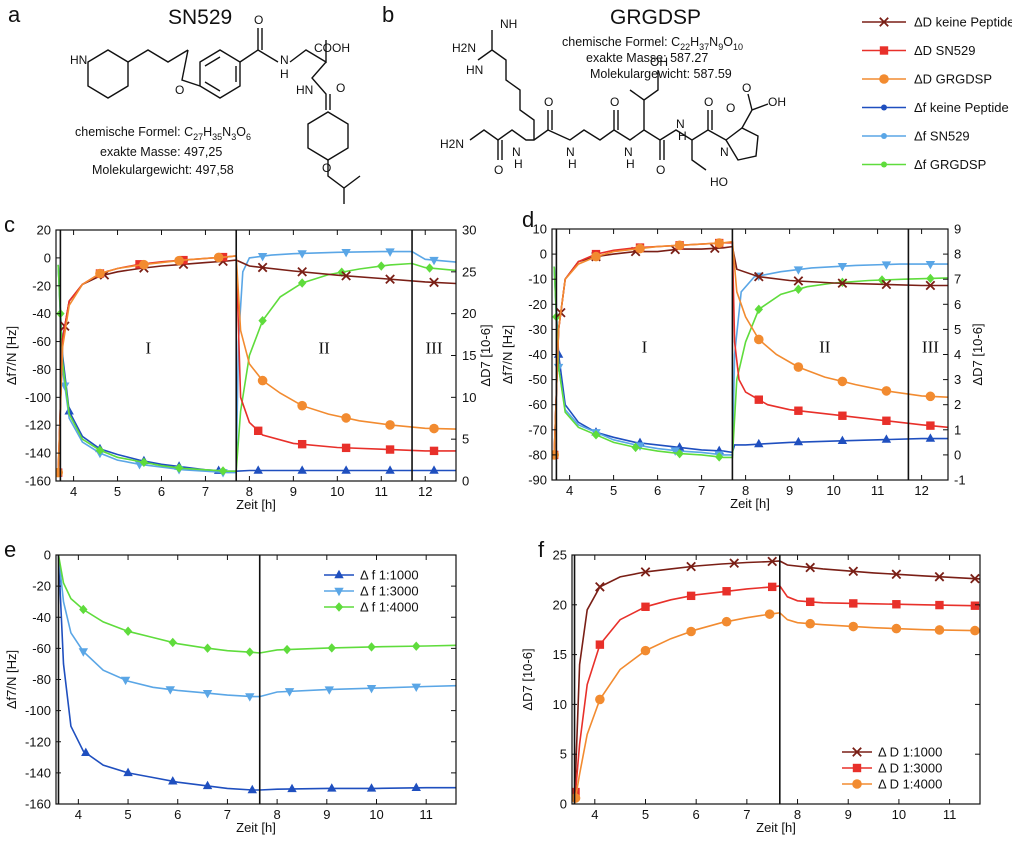  What do you see at coordinates (224, 116) in the screenshot?
I see `sn529-structure` at bounding box center [224, 116].